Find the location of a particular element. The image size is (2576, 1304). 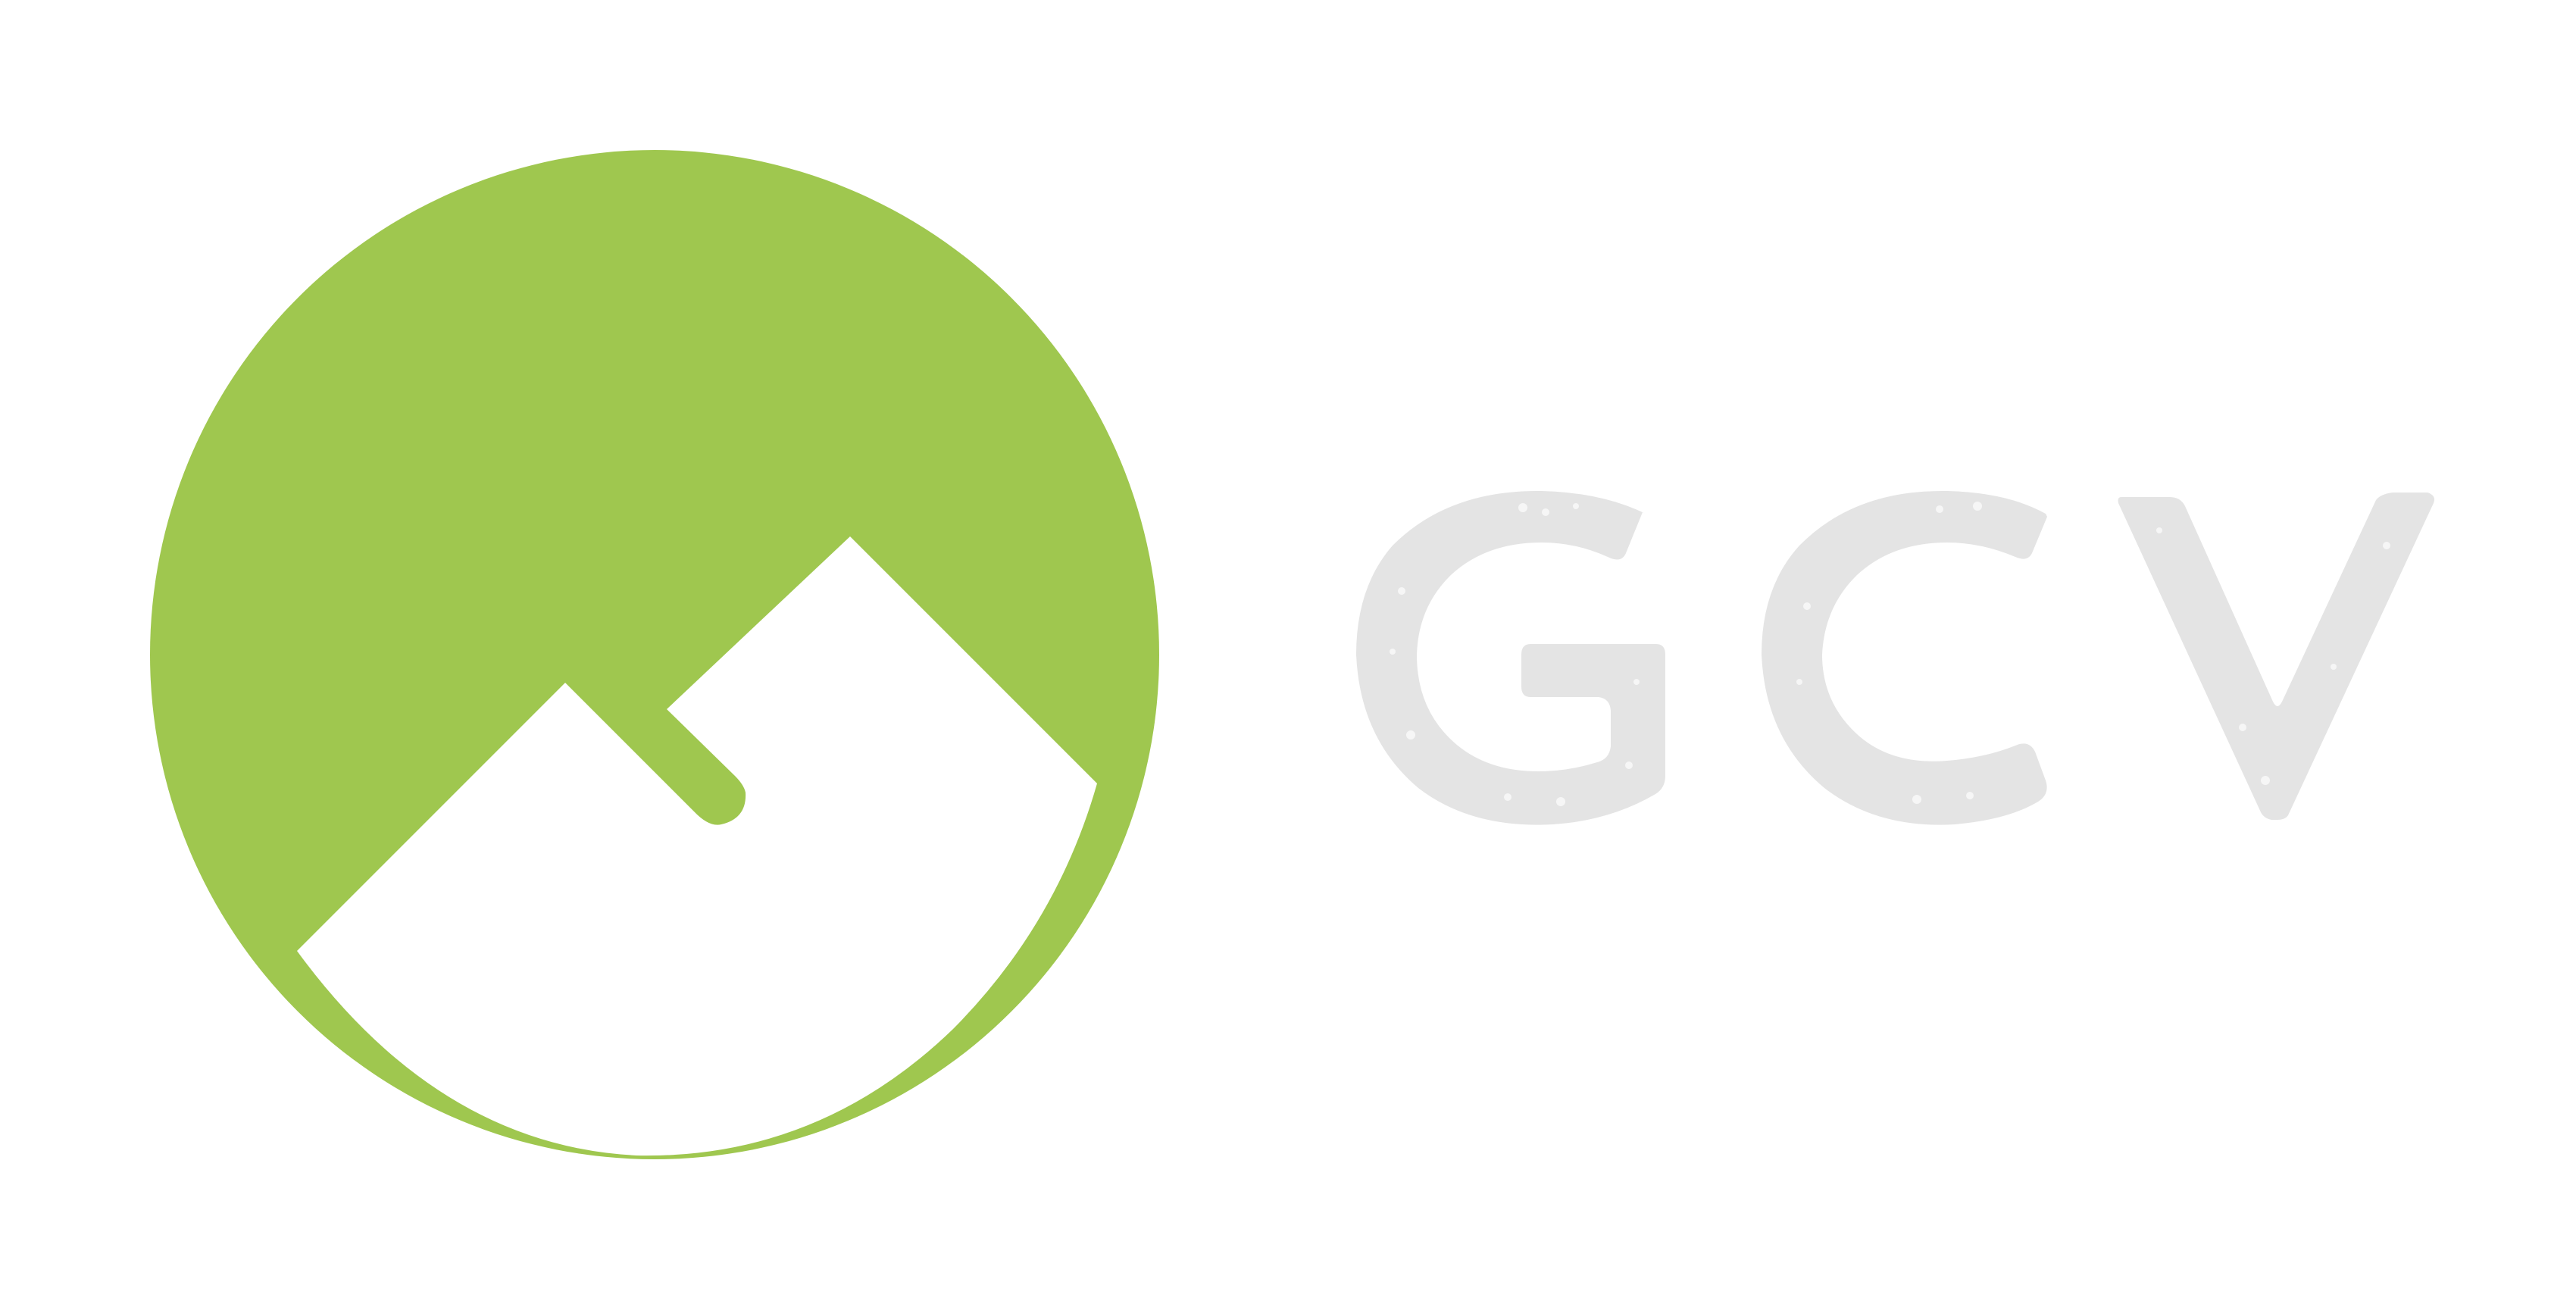

wordmark-letter-g is located at coordinates (1510, 658).